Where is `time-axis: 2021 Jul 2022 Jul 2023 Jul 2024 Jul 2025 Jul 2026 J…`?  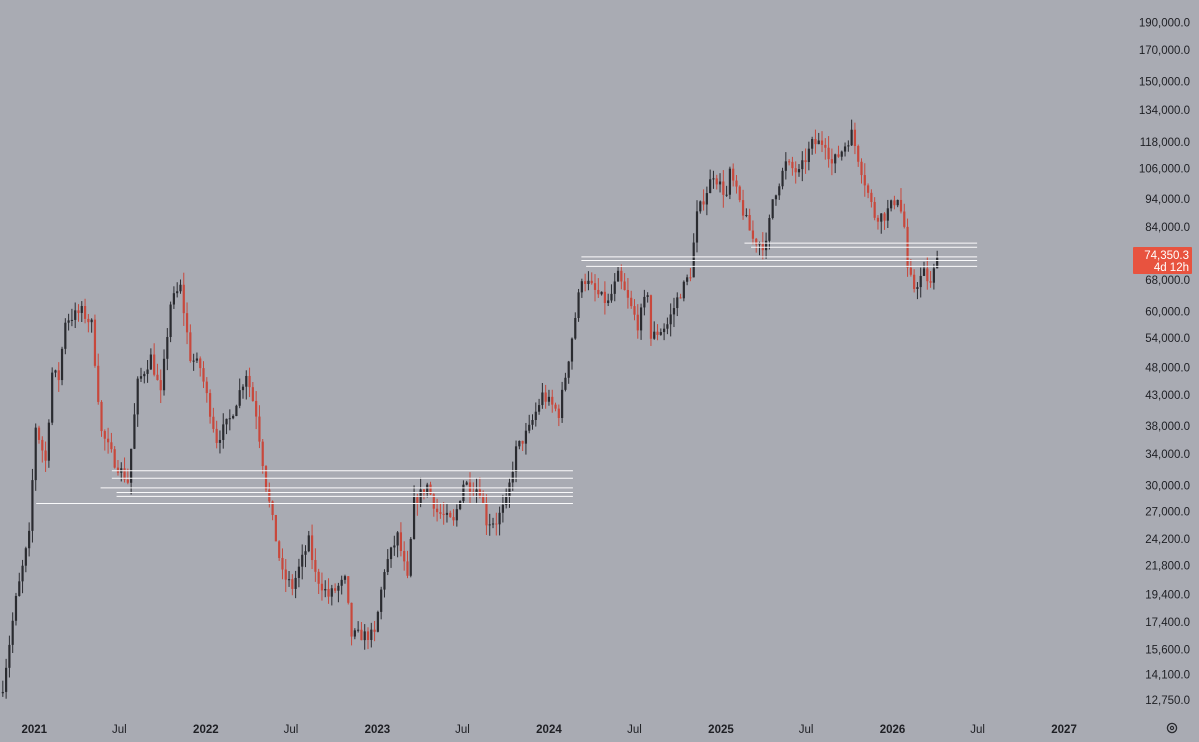
time-axis: 2021 Jul 2022 Jul 2023 Jul 2024 Jul 2025 Jul 2026 J… is located at coordinates (549, 730).